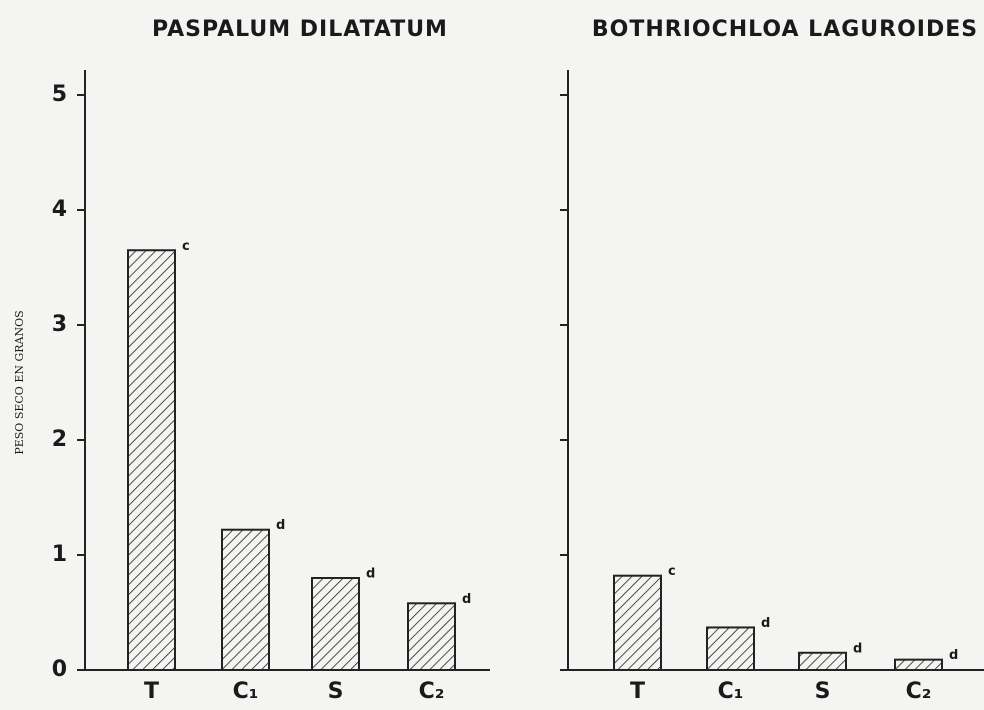 The width and height of the screenshot is (984, 710). I want to click on y-tick-label: 5, so click(59, 94).